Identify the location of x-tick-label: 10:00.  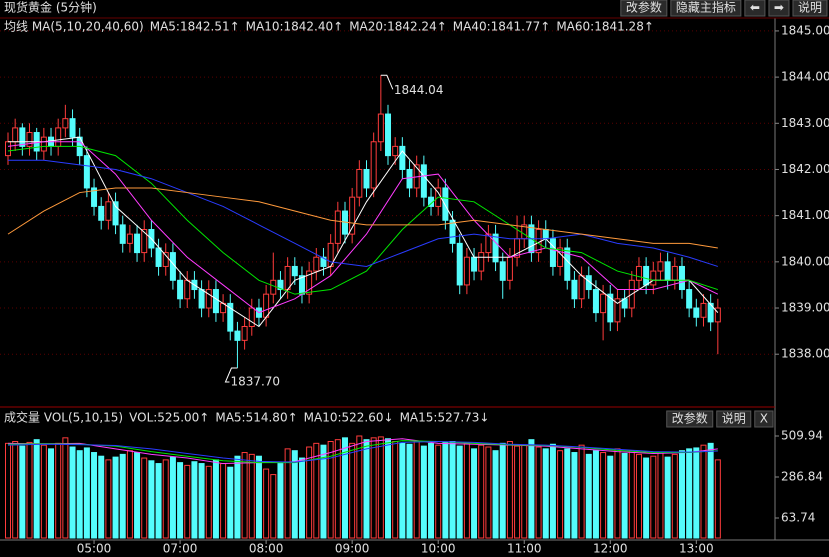
(438, 549).